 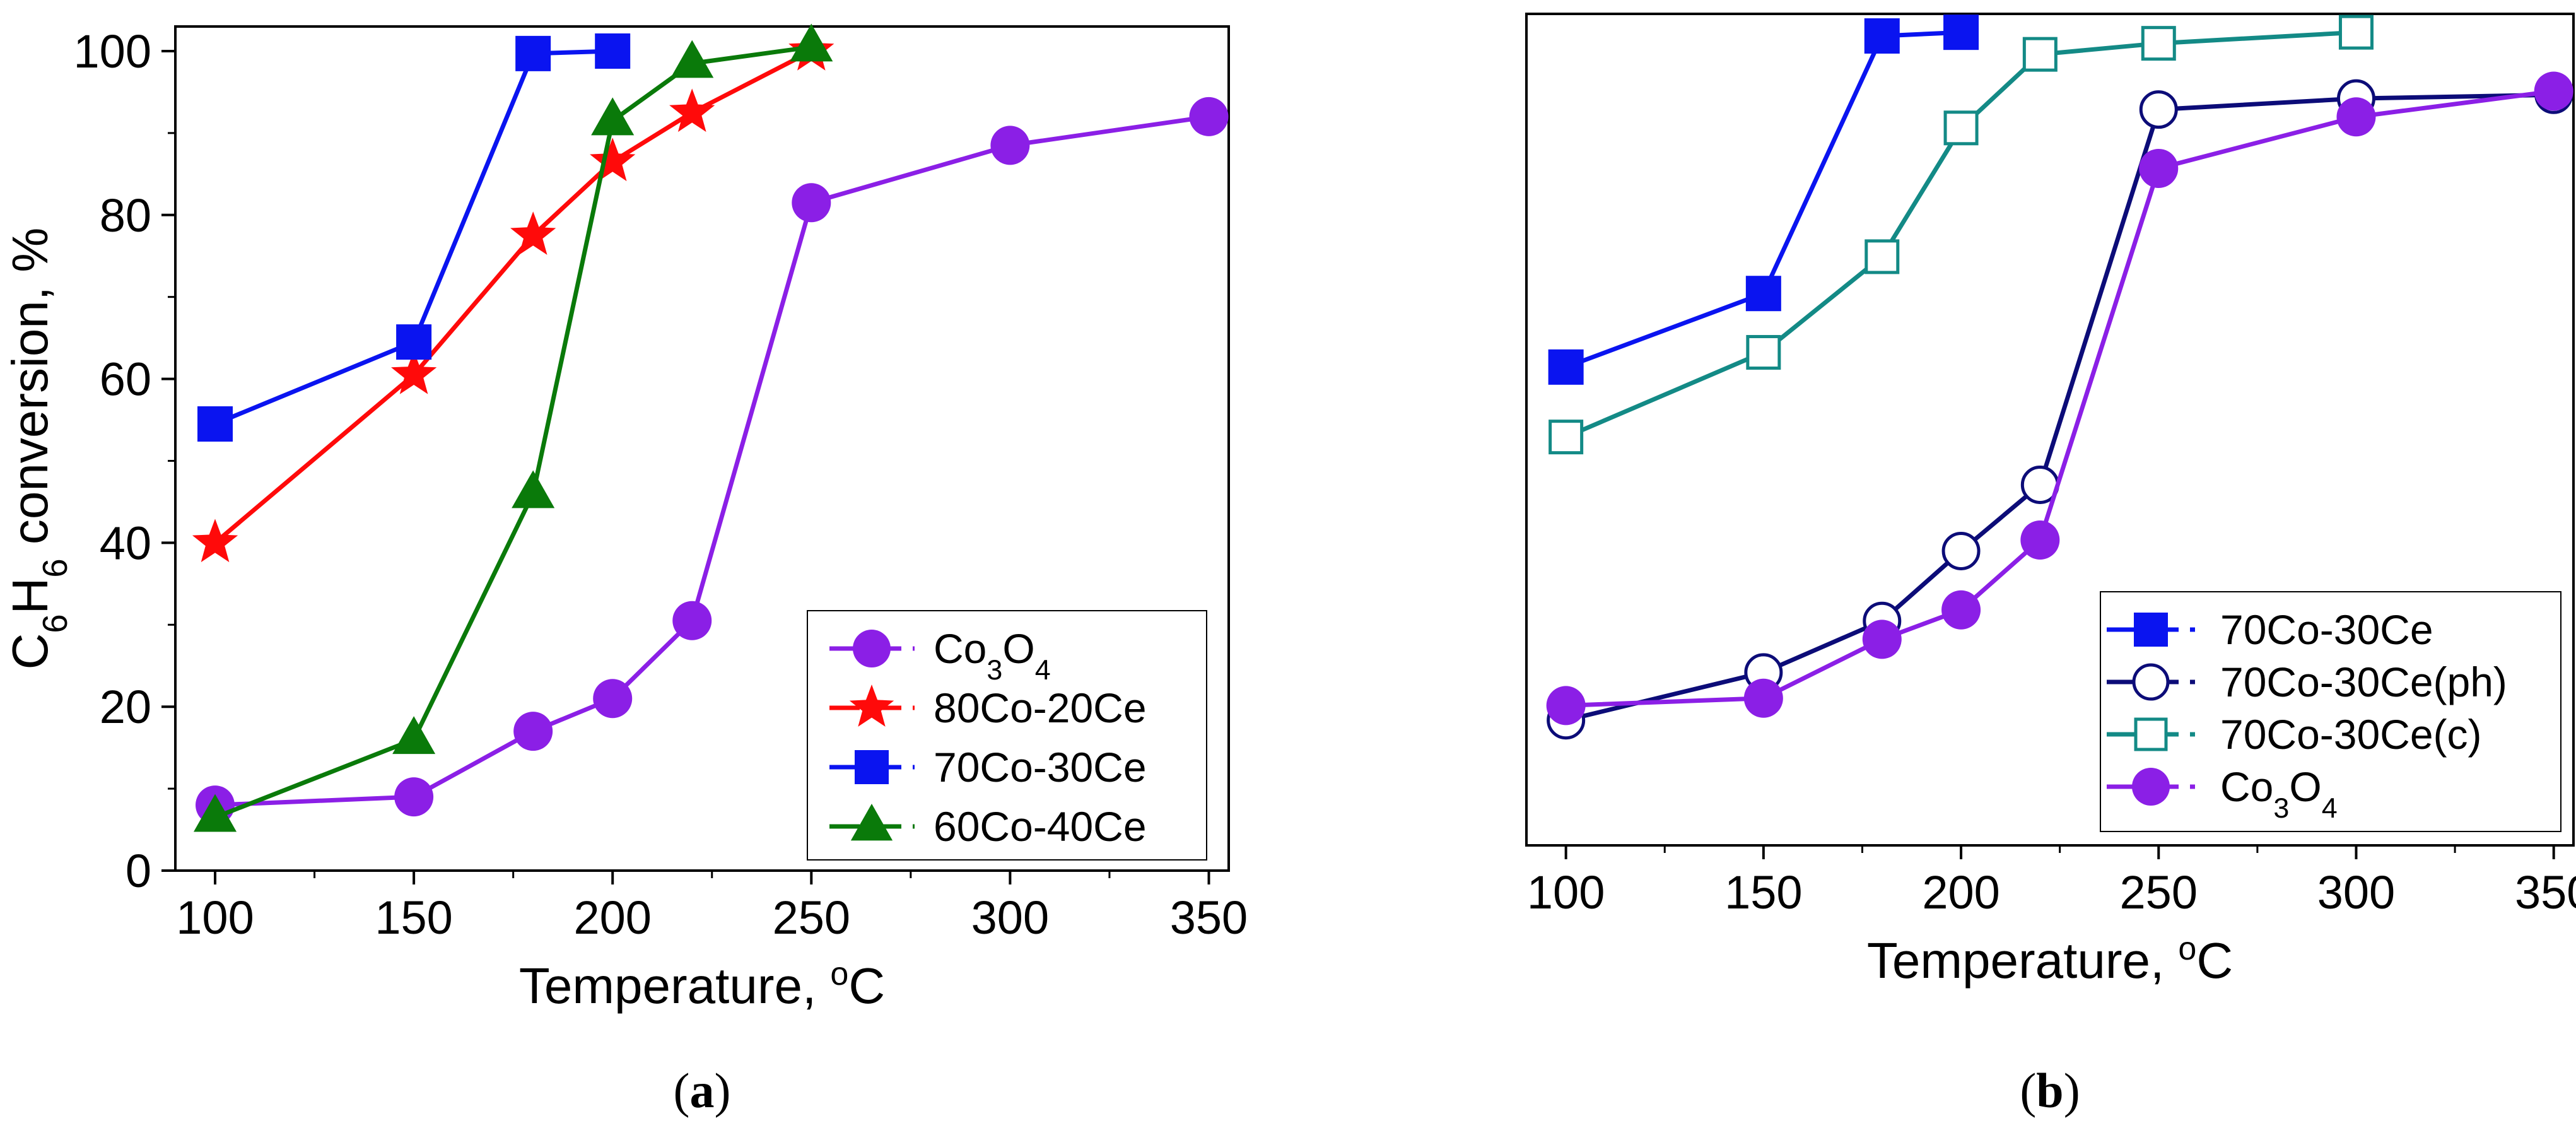 I want to click on y-tick-label: 20, so click(x=125, y=707).